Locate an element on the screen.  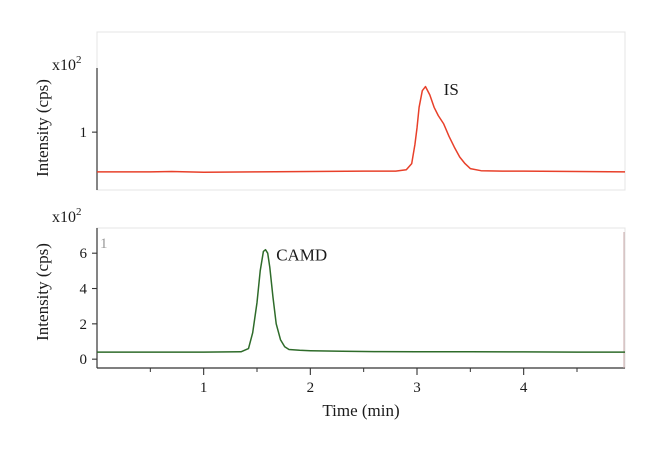
panel-is-y-multiplier: x102 is located at coordinates (67, 64).